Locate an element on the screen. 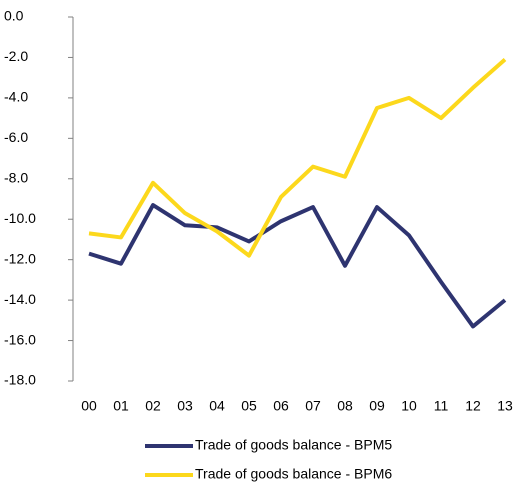 The height and width of the screenshot is (494, 518). legend-label: Trade of goods balance - BPM6 is located at coordinates (293, 474).